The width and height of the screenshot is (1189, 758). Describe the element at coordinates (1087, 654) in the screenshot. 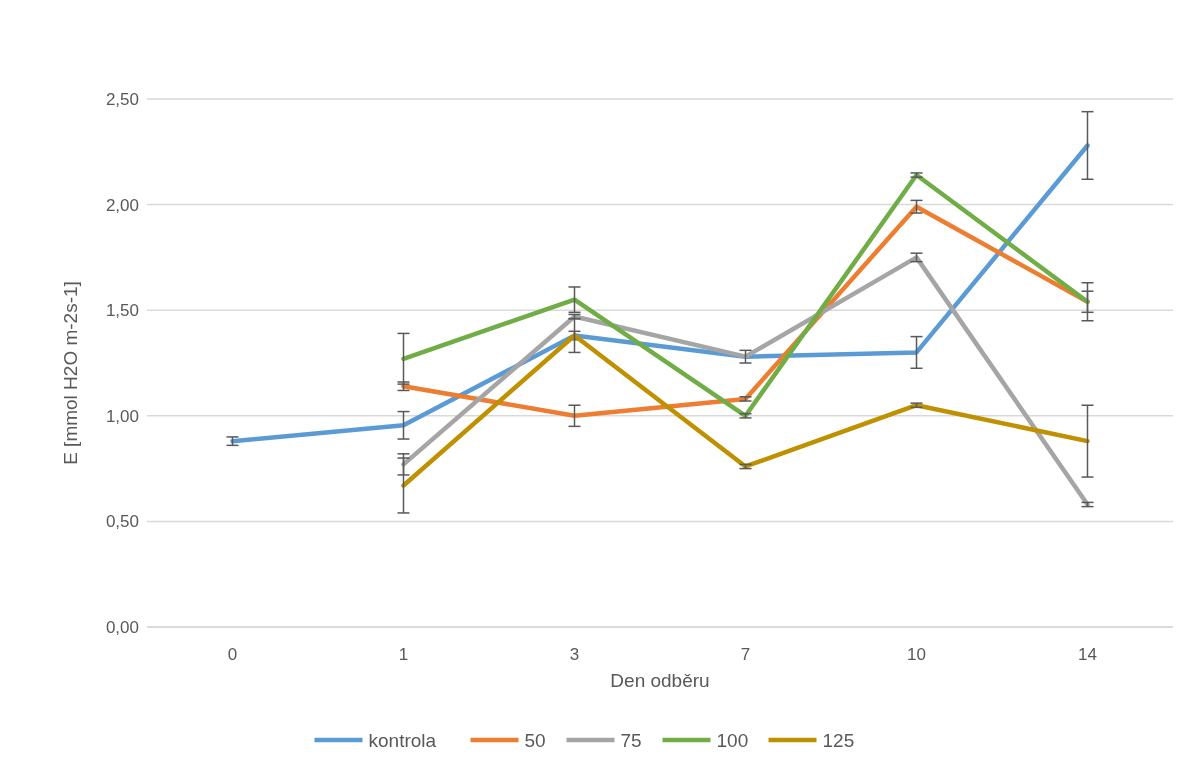

I see `x-tick-label: 14` at that location.